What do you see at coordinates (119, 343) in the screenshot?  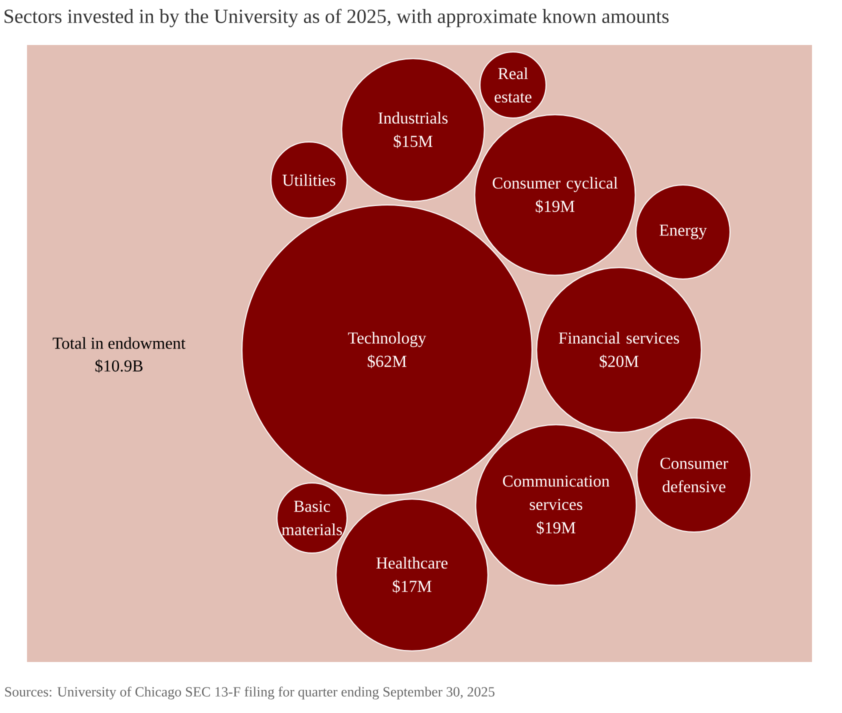 I see `text: Total in endowment` at bounding box center [119, 343].